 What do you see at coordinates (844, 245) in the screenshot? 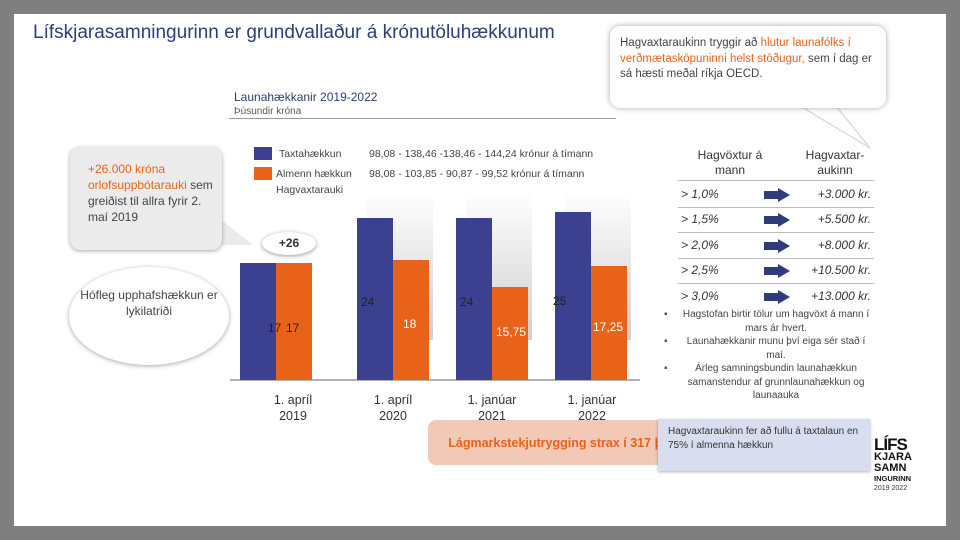
I see `table-cell-raise: +8.000 kr.` at bounding box center [844, 245].